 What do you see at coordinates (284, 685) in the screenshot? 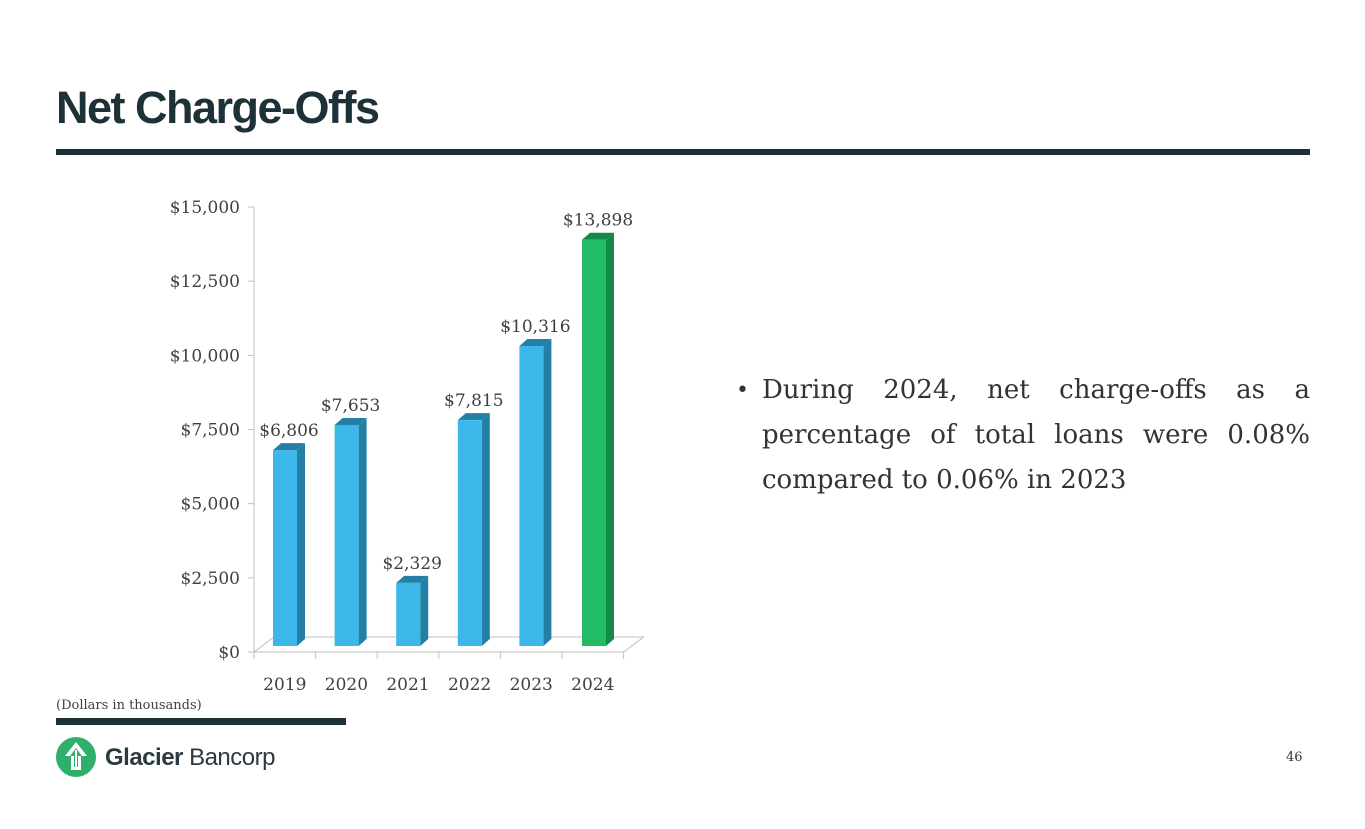
I see `x-tick-label: 2019` at bounding box center [284, 685].